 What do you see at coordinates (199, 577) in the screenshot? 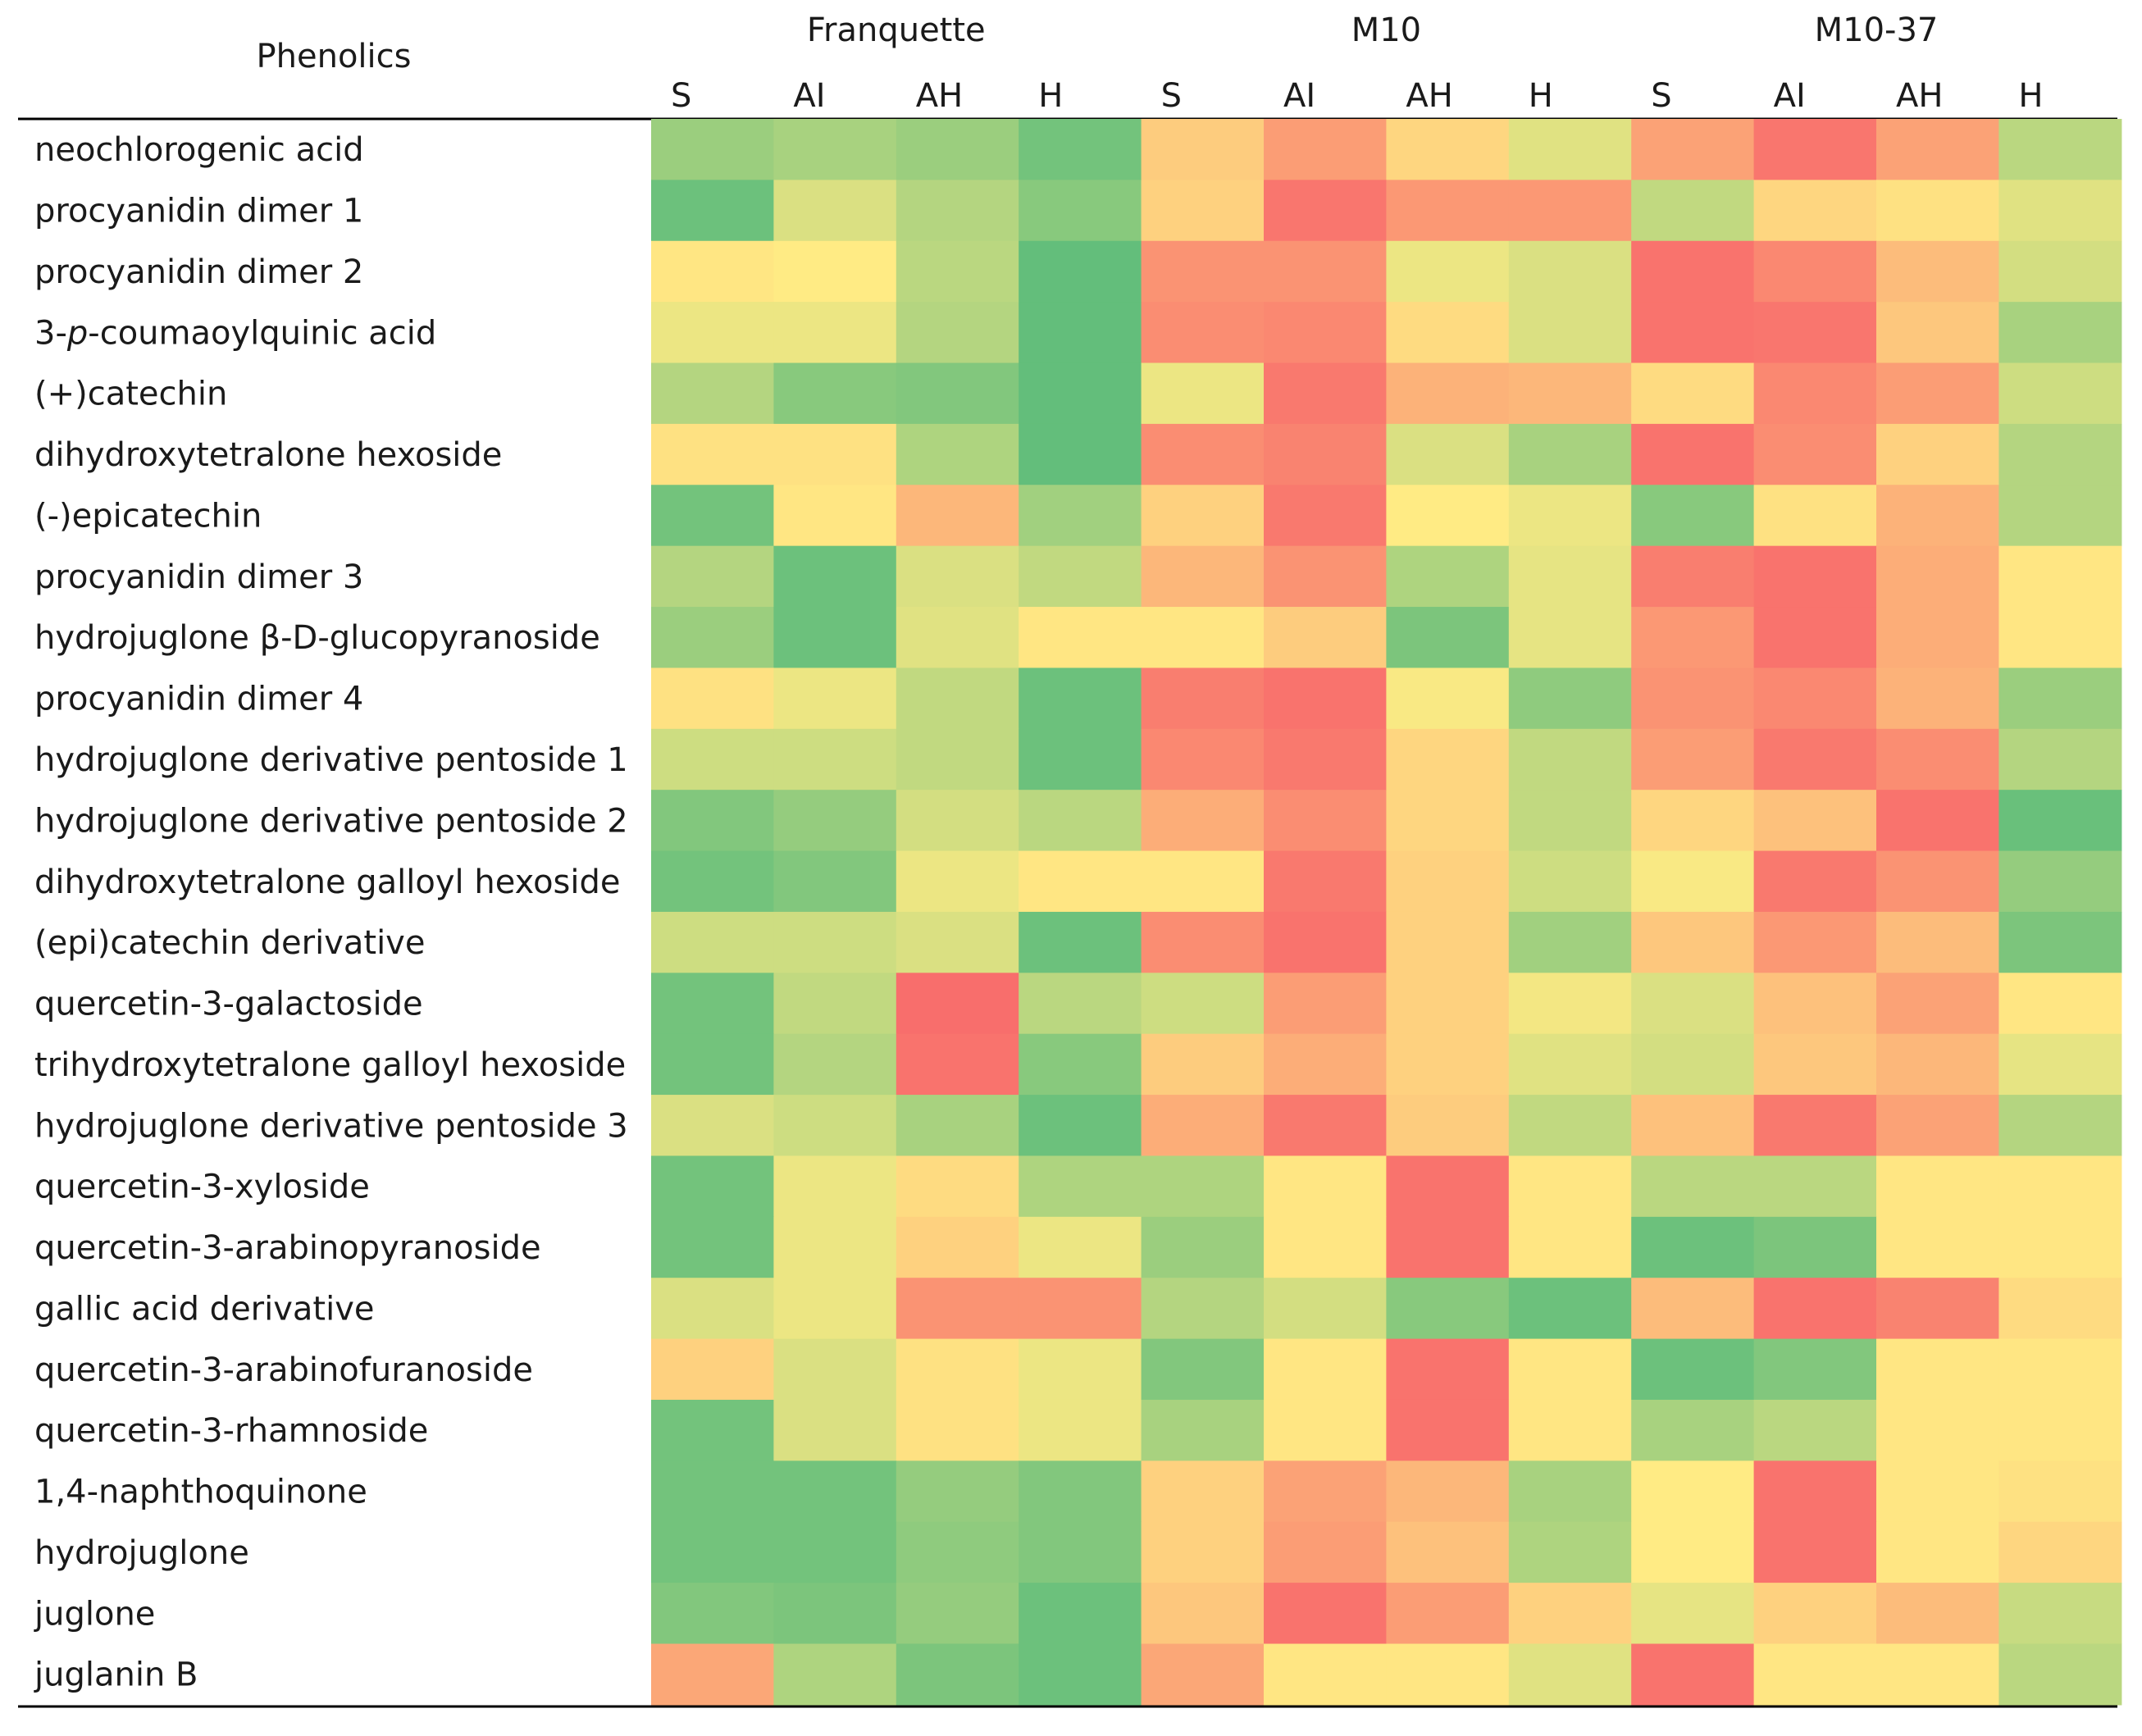
I see `row-label: procyanidin dimer 3` at bounding box center [199, 577].